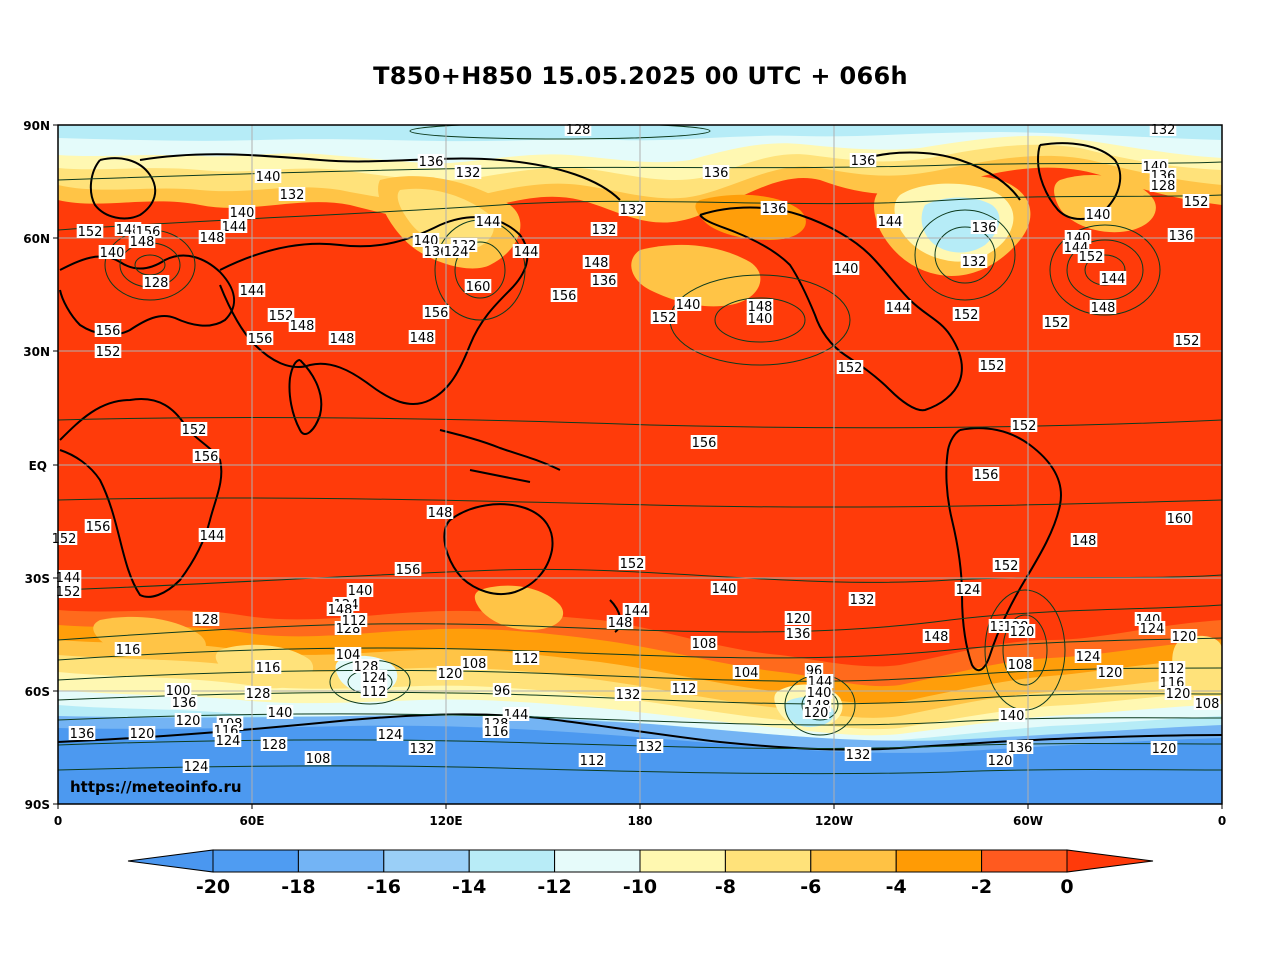  I want to click on contour-label: 160, so click(1179, 519).